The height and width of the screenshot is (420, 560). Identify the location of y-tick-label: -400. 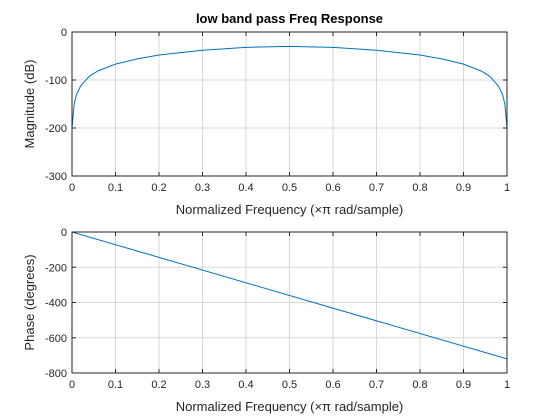
(56, 304).